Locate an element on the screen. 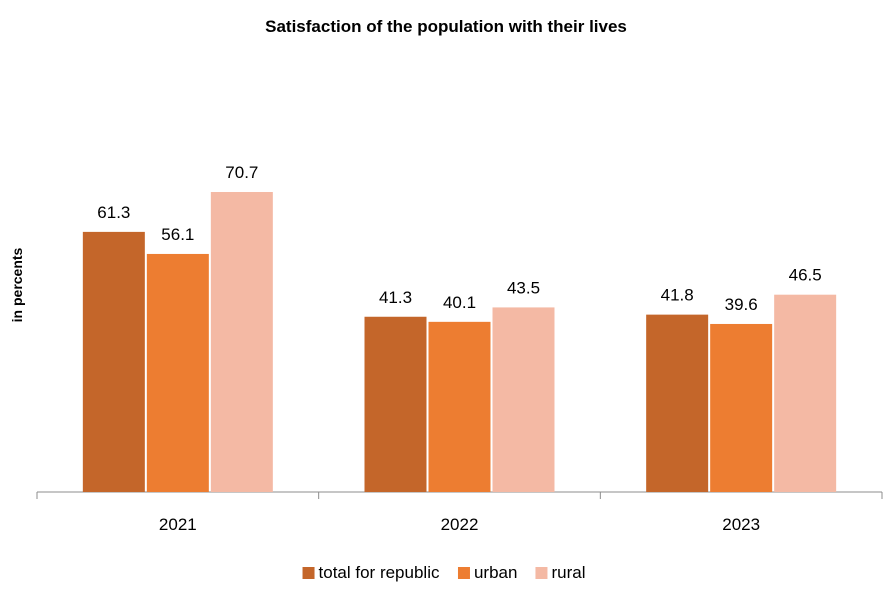 The height and width of the screenshot is (590, 889). y-axis-label: in percents is located at coordinates (17, 284).